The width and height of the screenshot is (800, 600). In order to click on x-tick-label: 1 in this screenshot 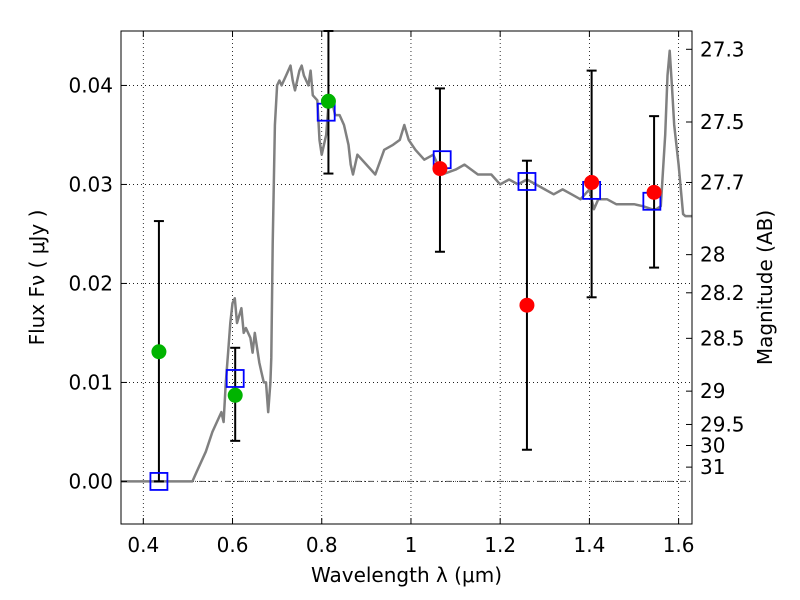, I will do `click(411, 545)`.